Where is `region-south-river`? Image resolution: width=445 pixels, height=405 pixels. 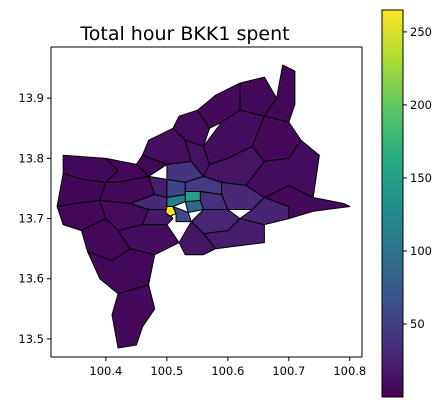 region-south-river is located at coordinates (197, 238).